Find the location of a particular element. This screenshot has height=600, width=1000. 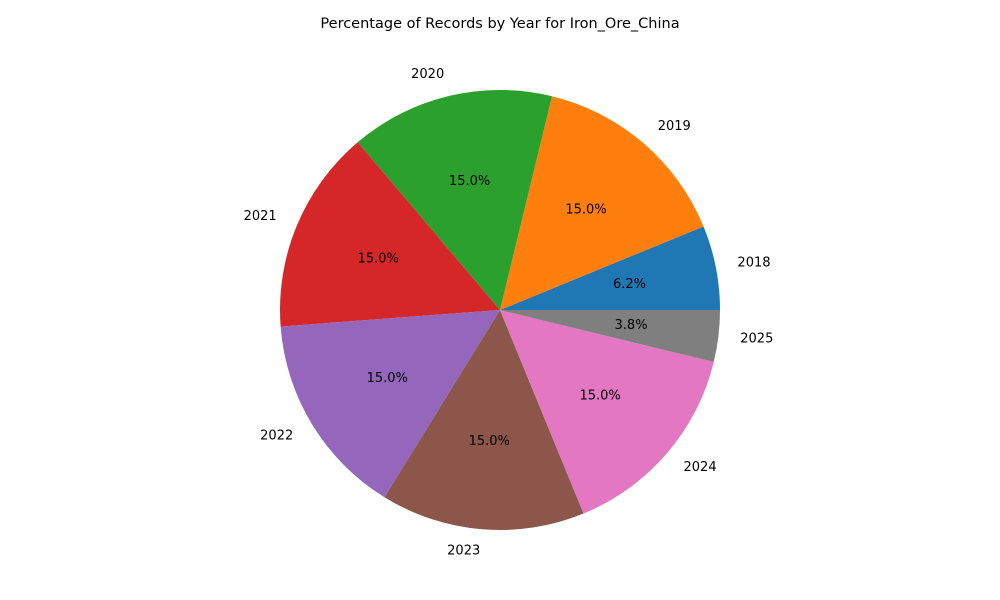

percent-label-2020: 15.0% is located at coordinates (469, 181).